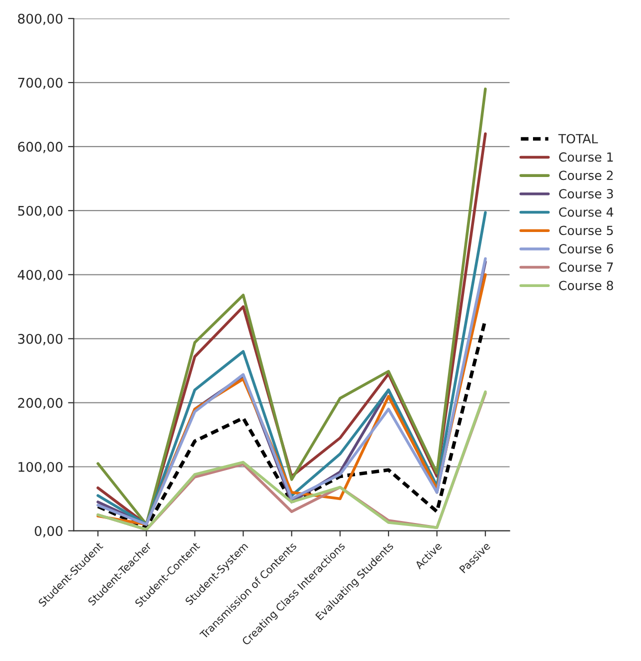 Image resolution: width=641 pixels, height=661 pixels. What do you see at coordinates (586, 157) in the screenshot?
I see `legend-label: Course 1` at bounding box center [586, 157].